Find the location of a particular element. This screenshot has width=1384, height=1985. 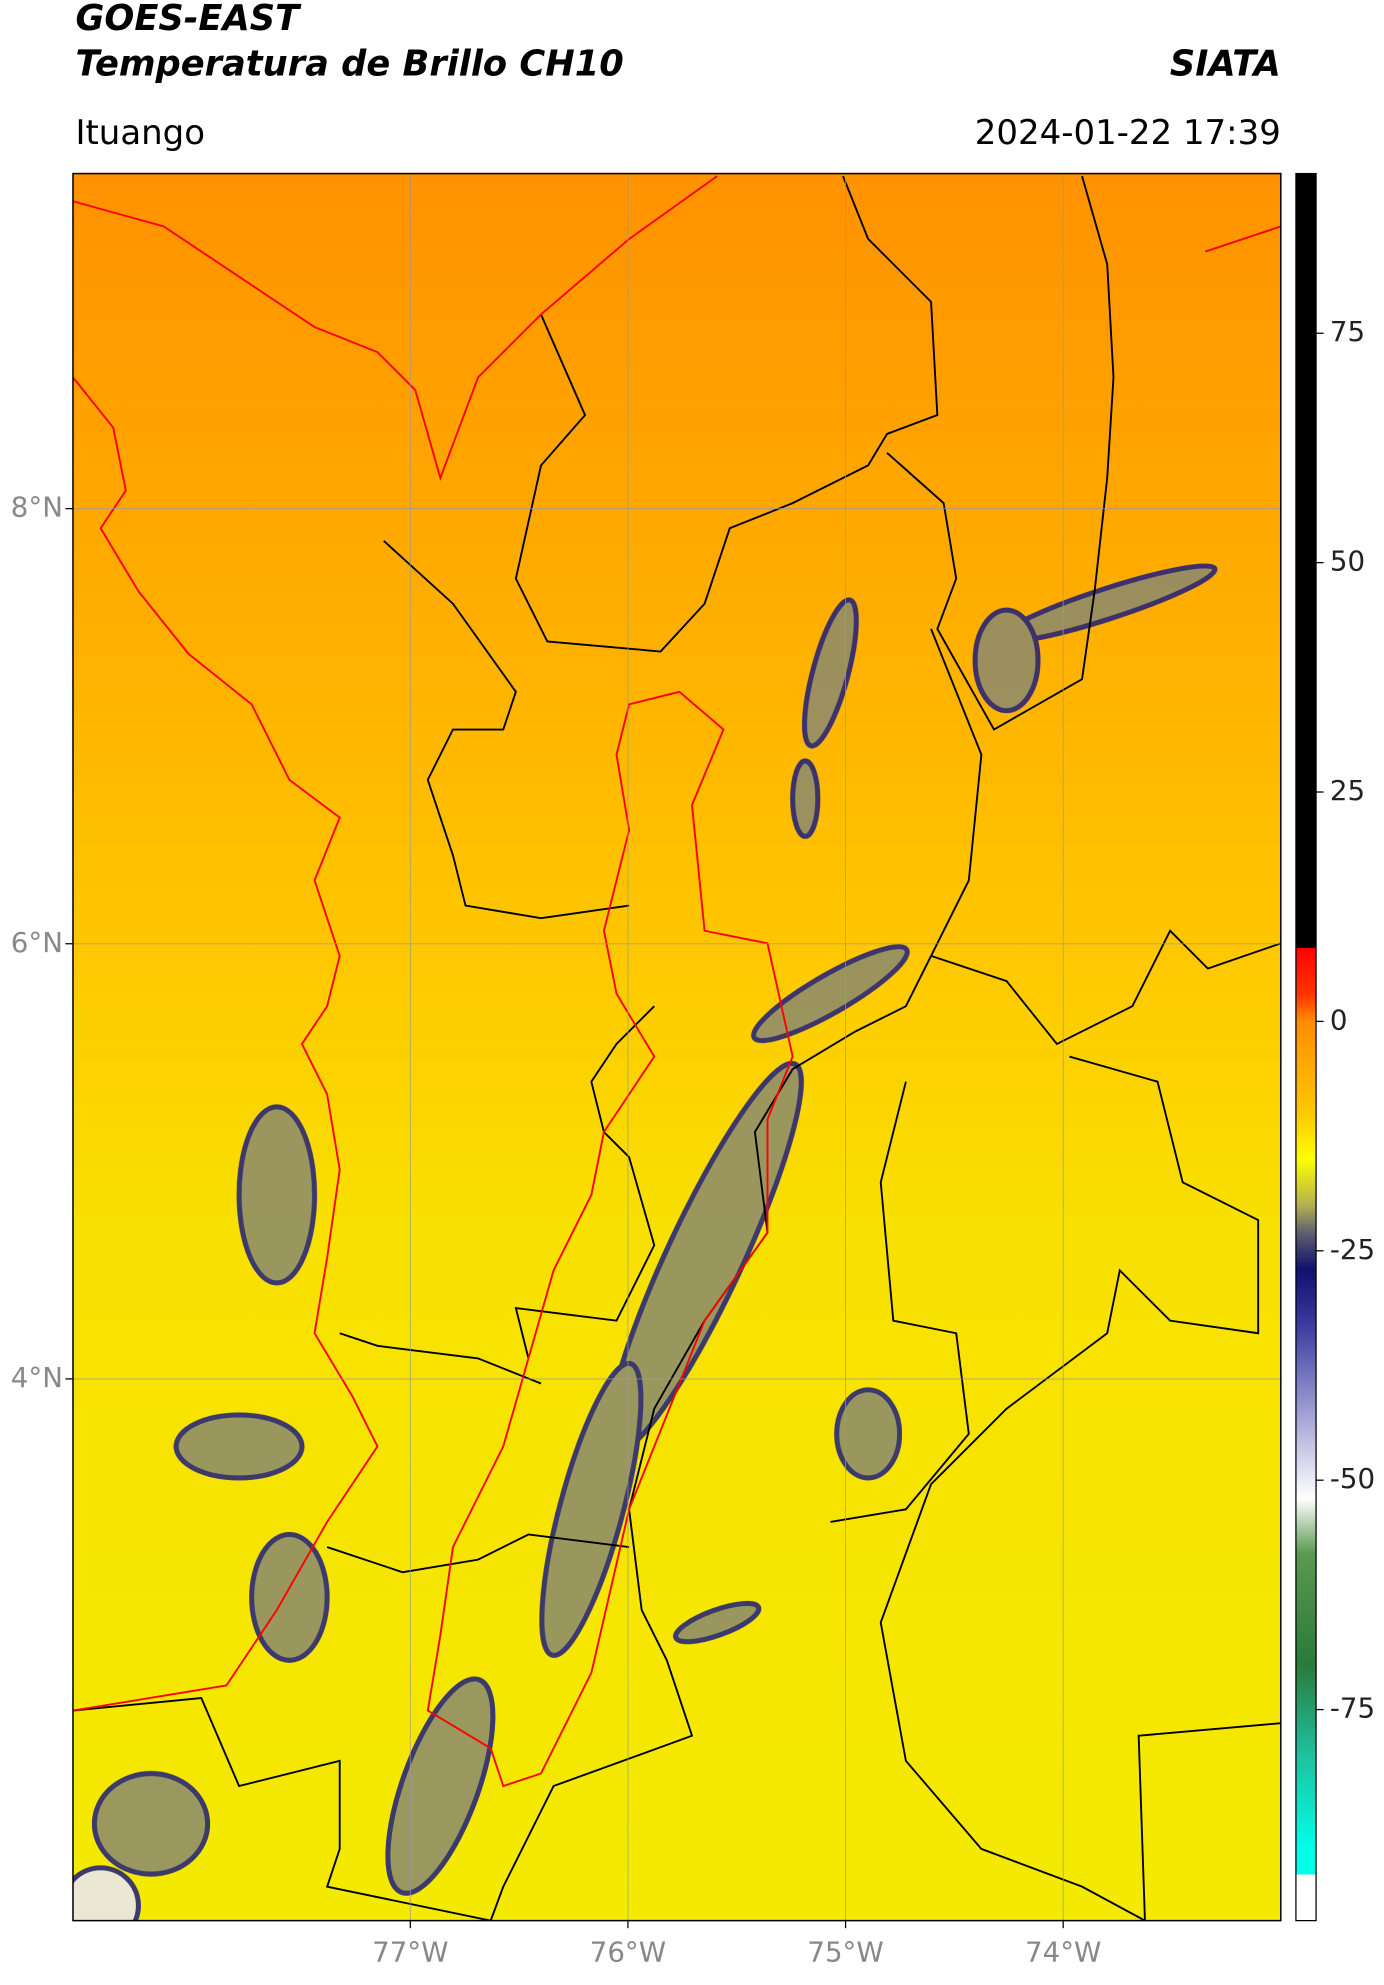

lon-tick-label: 76°W is located at coordinates (628, 1951).